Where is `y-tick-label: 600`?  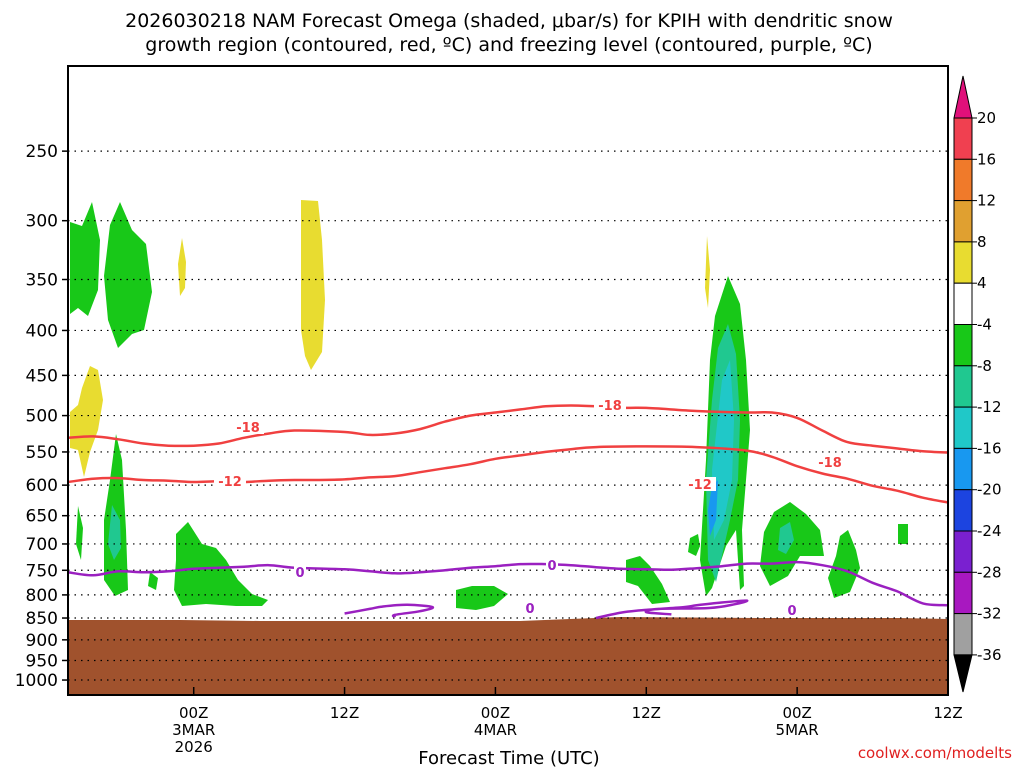 y-tick-label: 600 is located at coordinates (42, 486).